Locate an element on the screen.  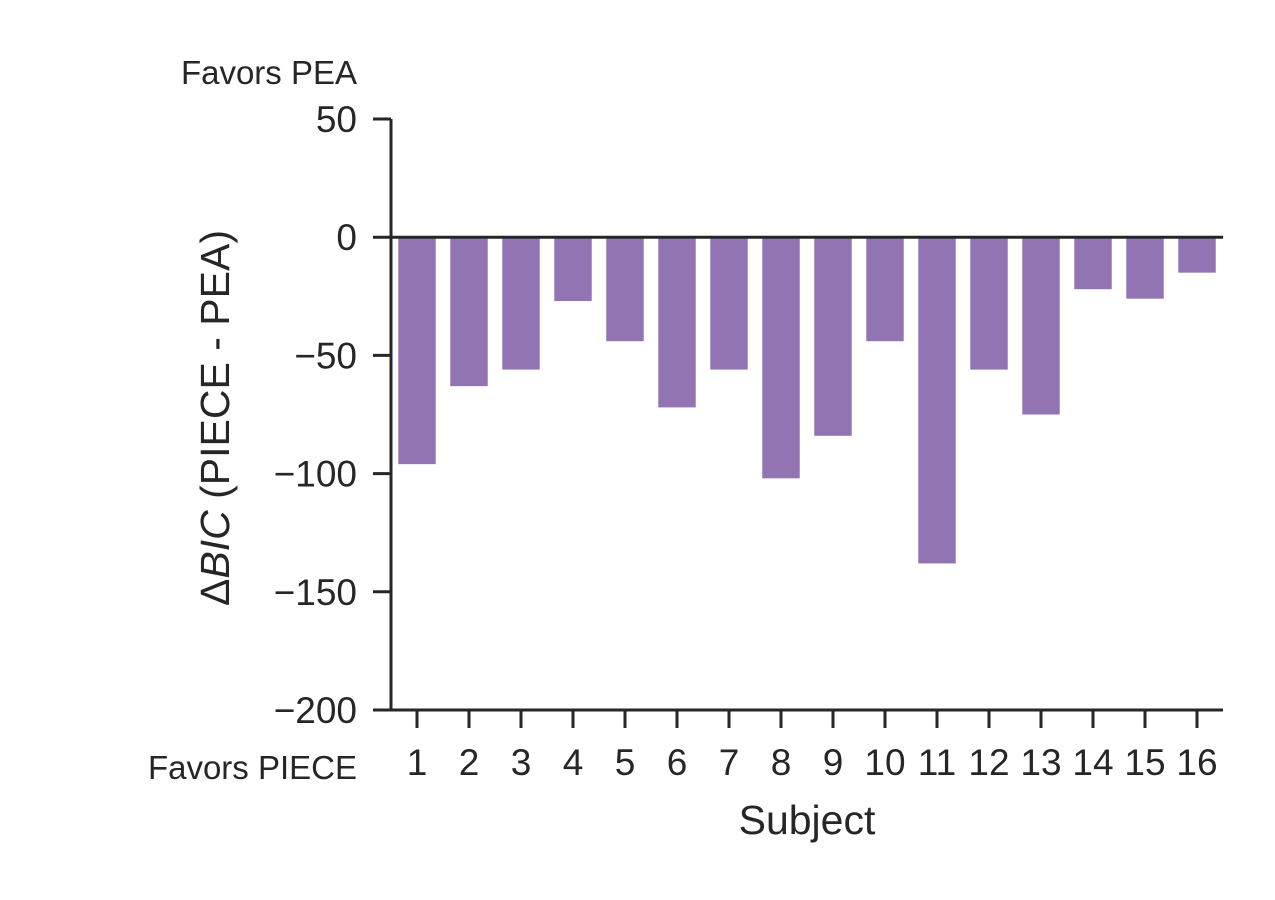
y-tick-label: 0 is located at coordinates (346, 237).